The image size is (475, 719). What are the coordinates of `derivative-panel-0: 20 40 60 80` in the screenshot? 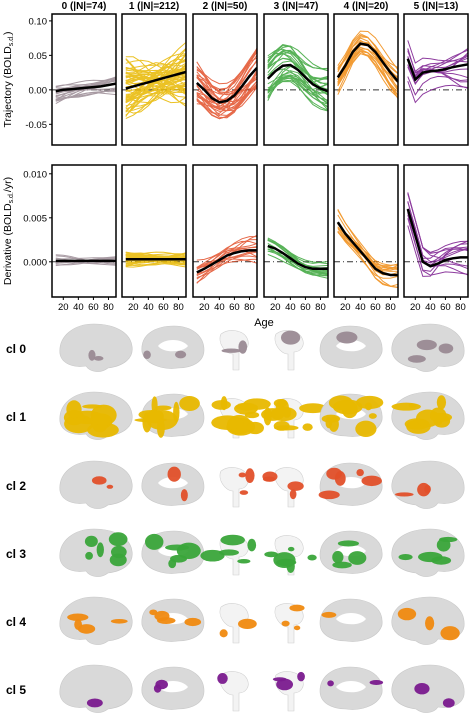 It's located at (84, 238).